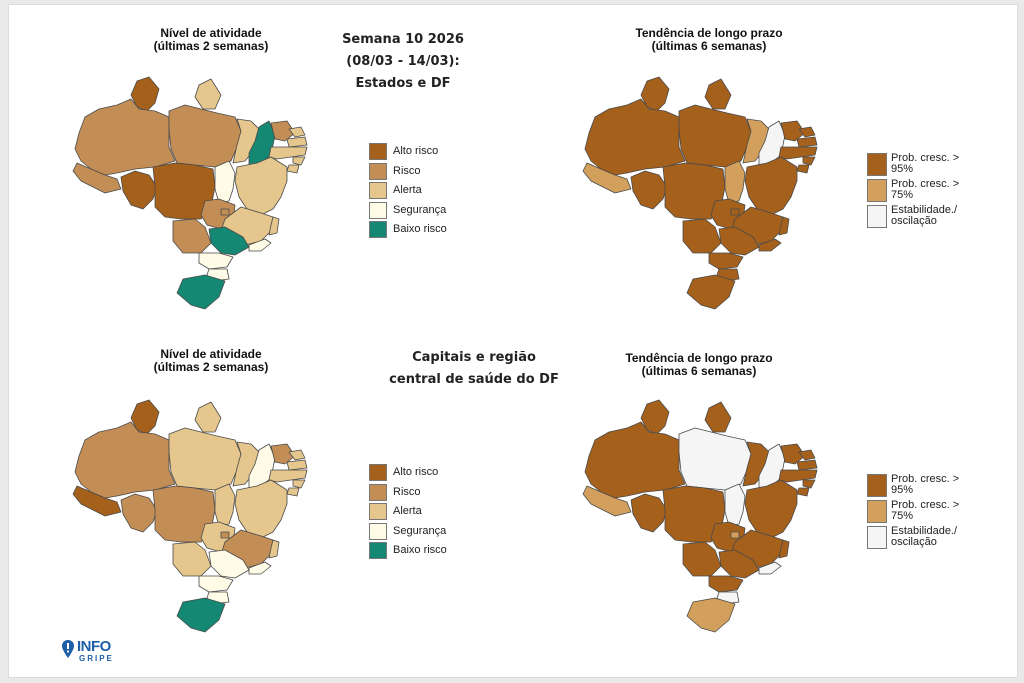 The image size is (1024, 683). What do you see at coordinates (96, 658) in the screenshot?
I see `logo-subtext: GRIPE` at bounding box center [96, 658].